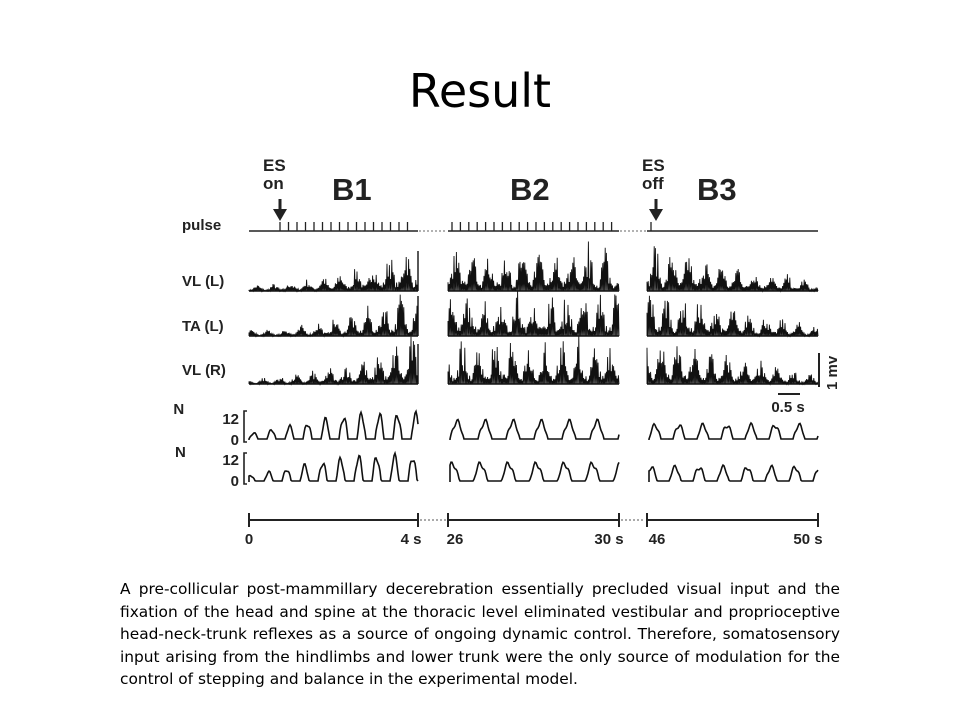  What do you see at coordinates (455, 539) in the screenshot?
I see `time-label-b2-start: 26` at bounding box center [455, 539].